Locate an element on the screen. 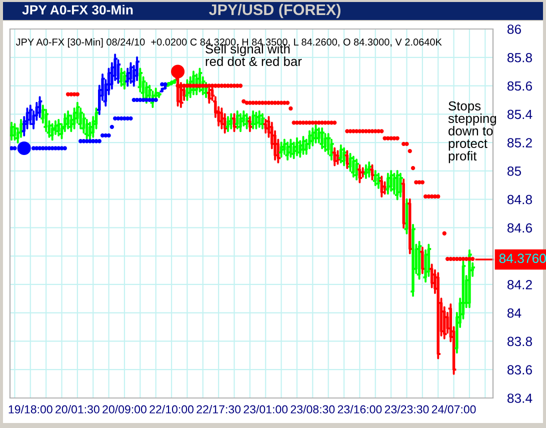  x-tick-label: 20/09:00 is located at coordinates (124, 409).